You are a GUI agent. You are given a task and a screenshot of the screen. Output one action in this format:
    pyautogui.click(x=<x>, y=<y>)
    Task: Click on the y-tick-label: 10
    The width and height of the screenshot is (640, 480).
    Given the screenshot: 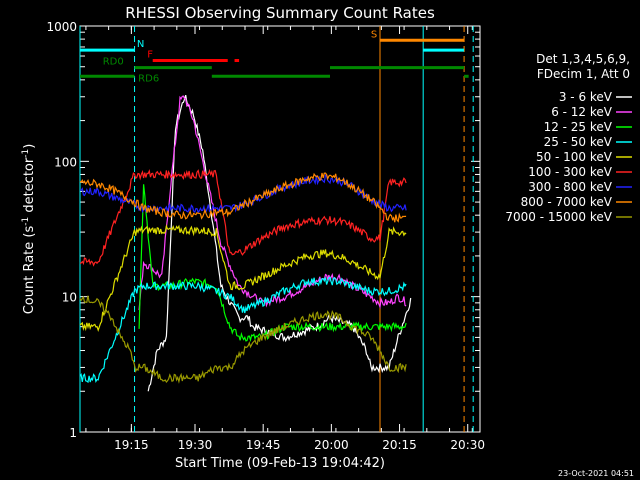 What is the action you would take?
    pyautogui.click(x=69, y=298)
    